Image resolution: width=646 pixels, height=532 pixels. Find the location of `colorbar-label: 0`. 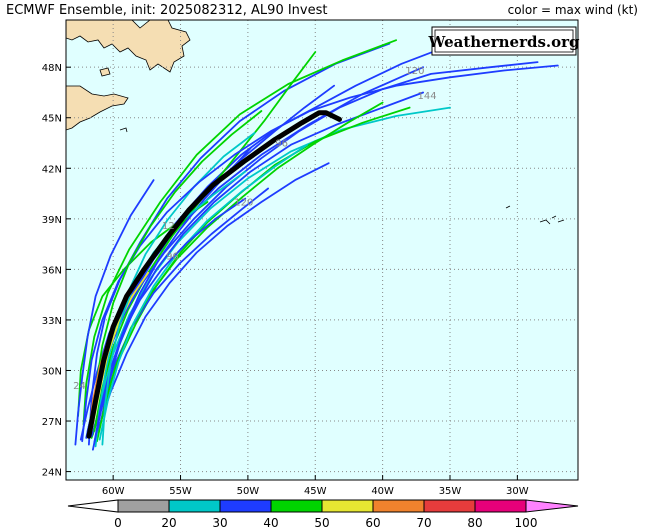

colorbar-label: 0 is located at coordinates (118, 523).